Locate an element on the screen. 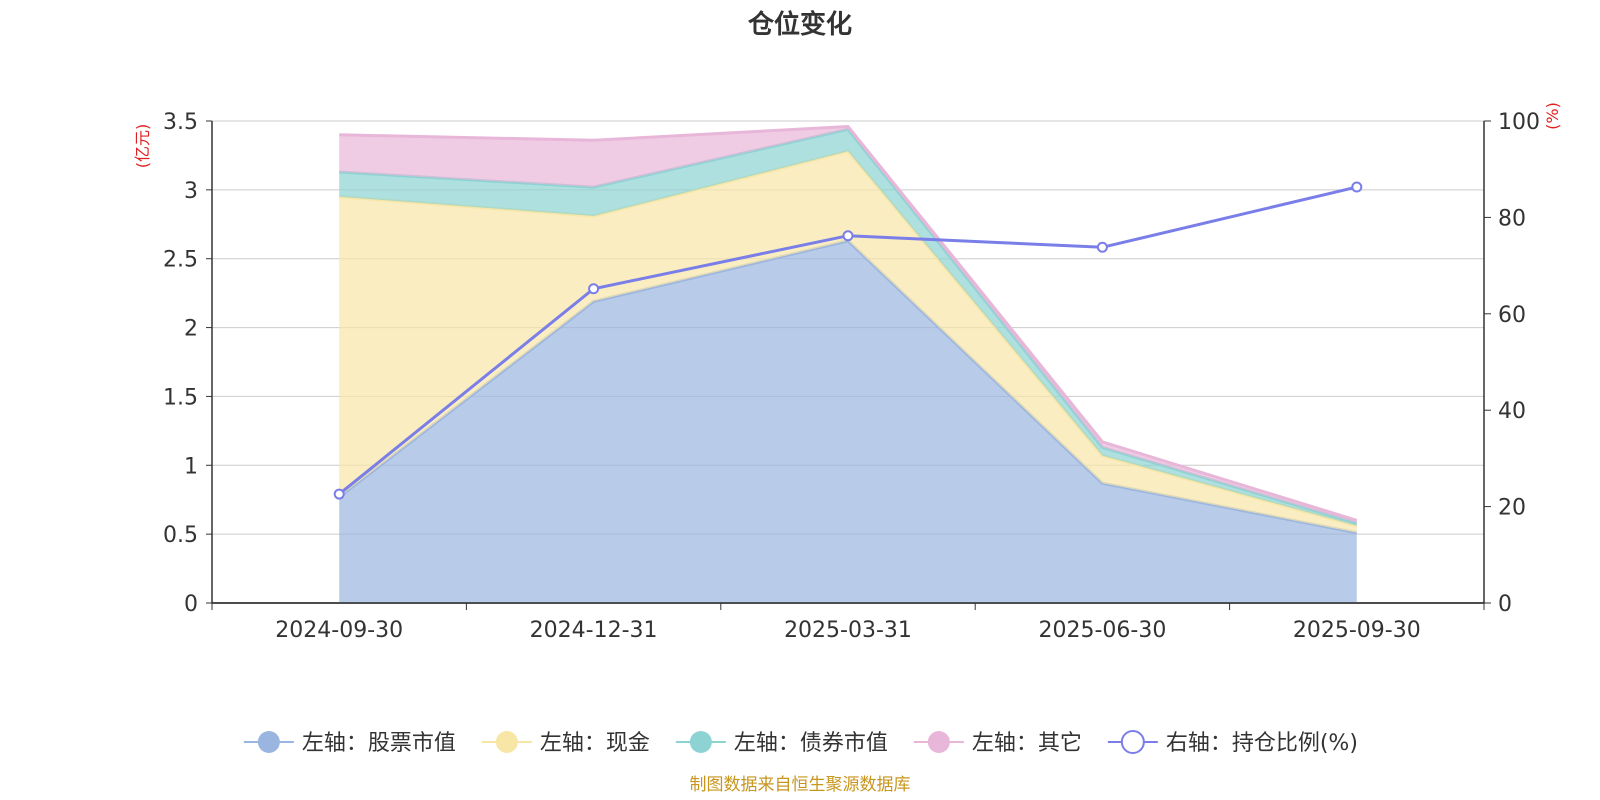 The image size is (1600, 800). x-tick-label: 2025-06-30 is located at coordinates (1102, 630).